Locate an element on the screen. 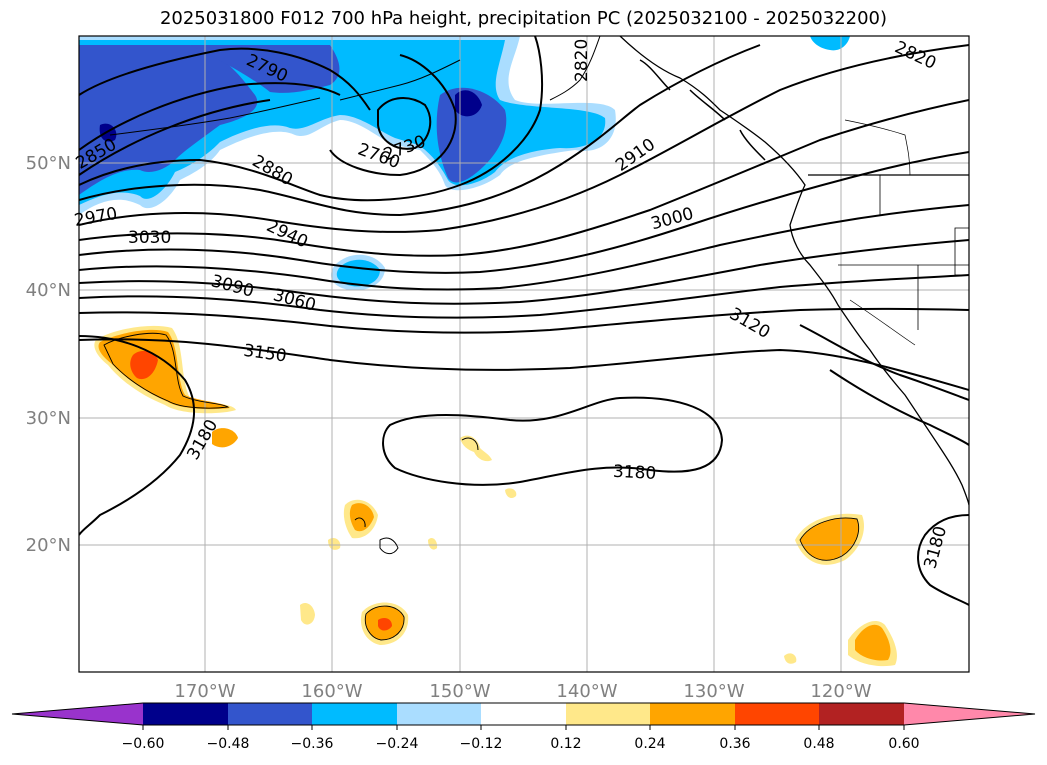 The image size is (1047, 765). colorbar-tick-label: −0.24 is located at coordinates (397, 744).